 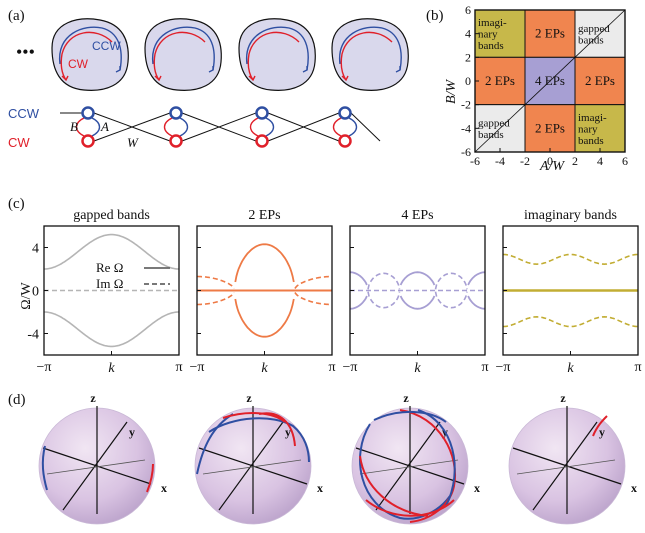 What do you see at coordinates (525, 161) in the screenshot?
I see `phase-x-tick-label: -2` at bounding box center [525, 161].